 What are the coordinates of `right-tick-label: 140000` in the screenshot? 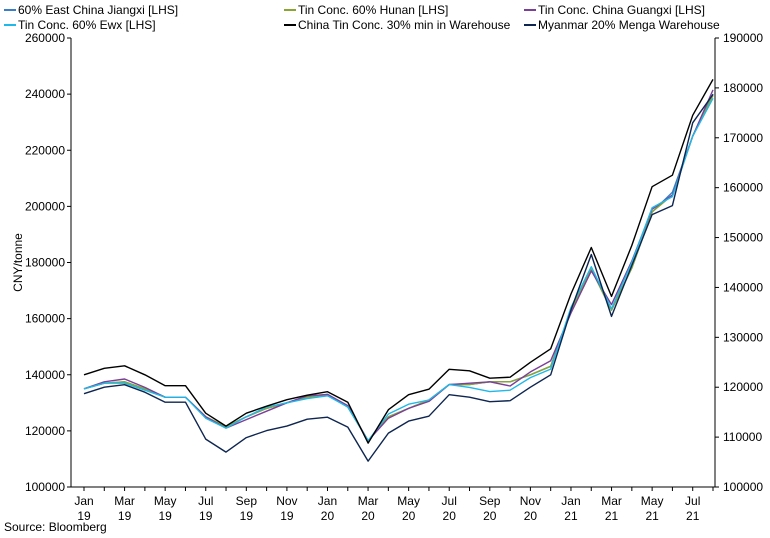 It's located at (743, 287).